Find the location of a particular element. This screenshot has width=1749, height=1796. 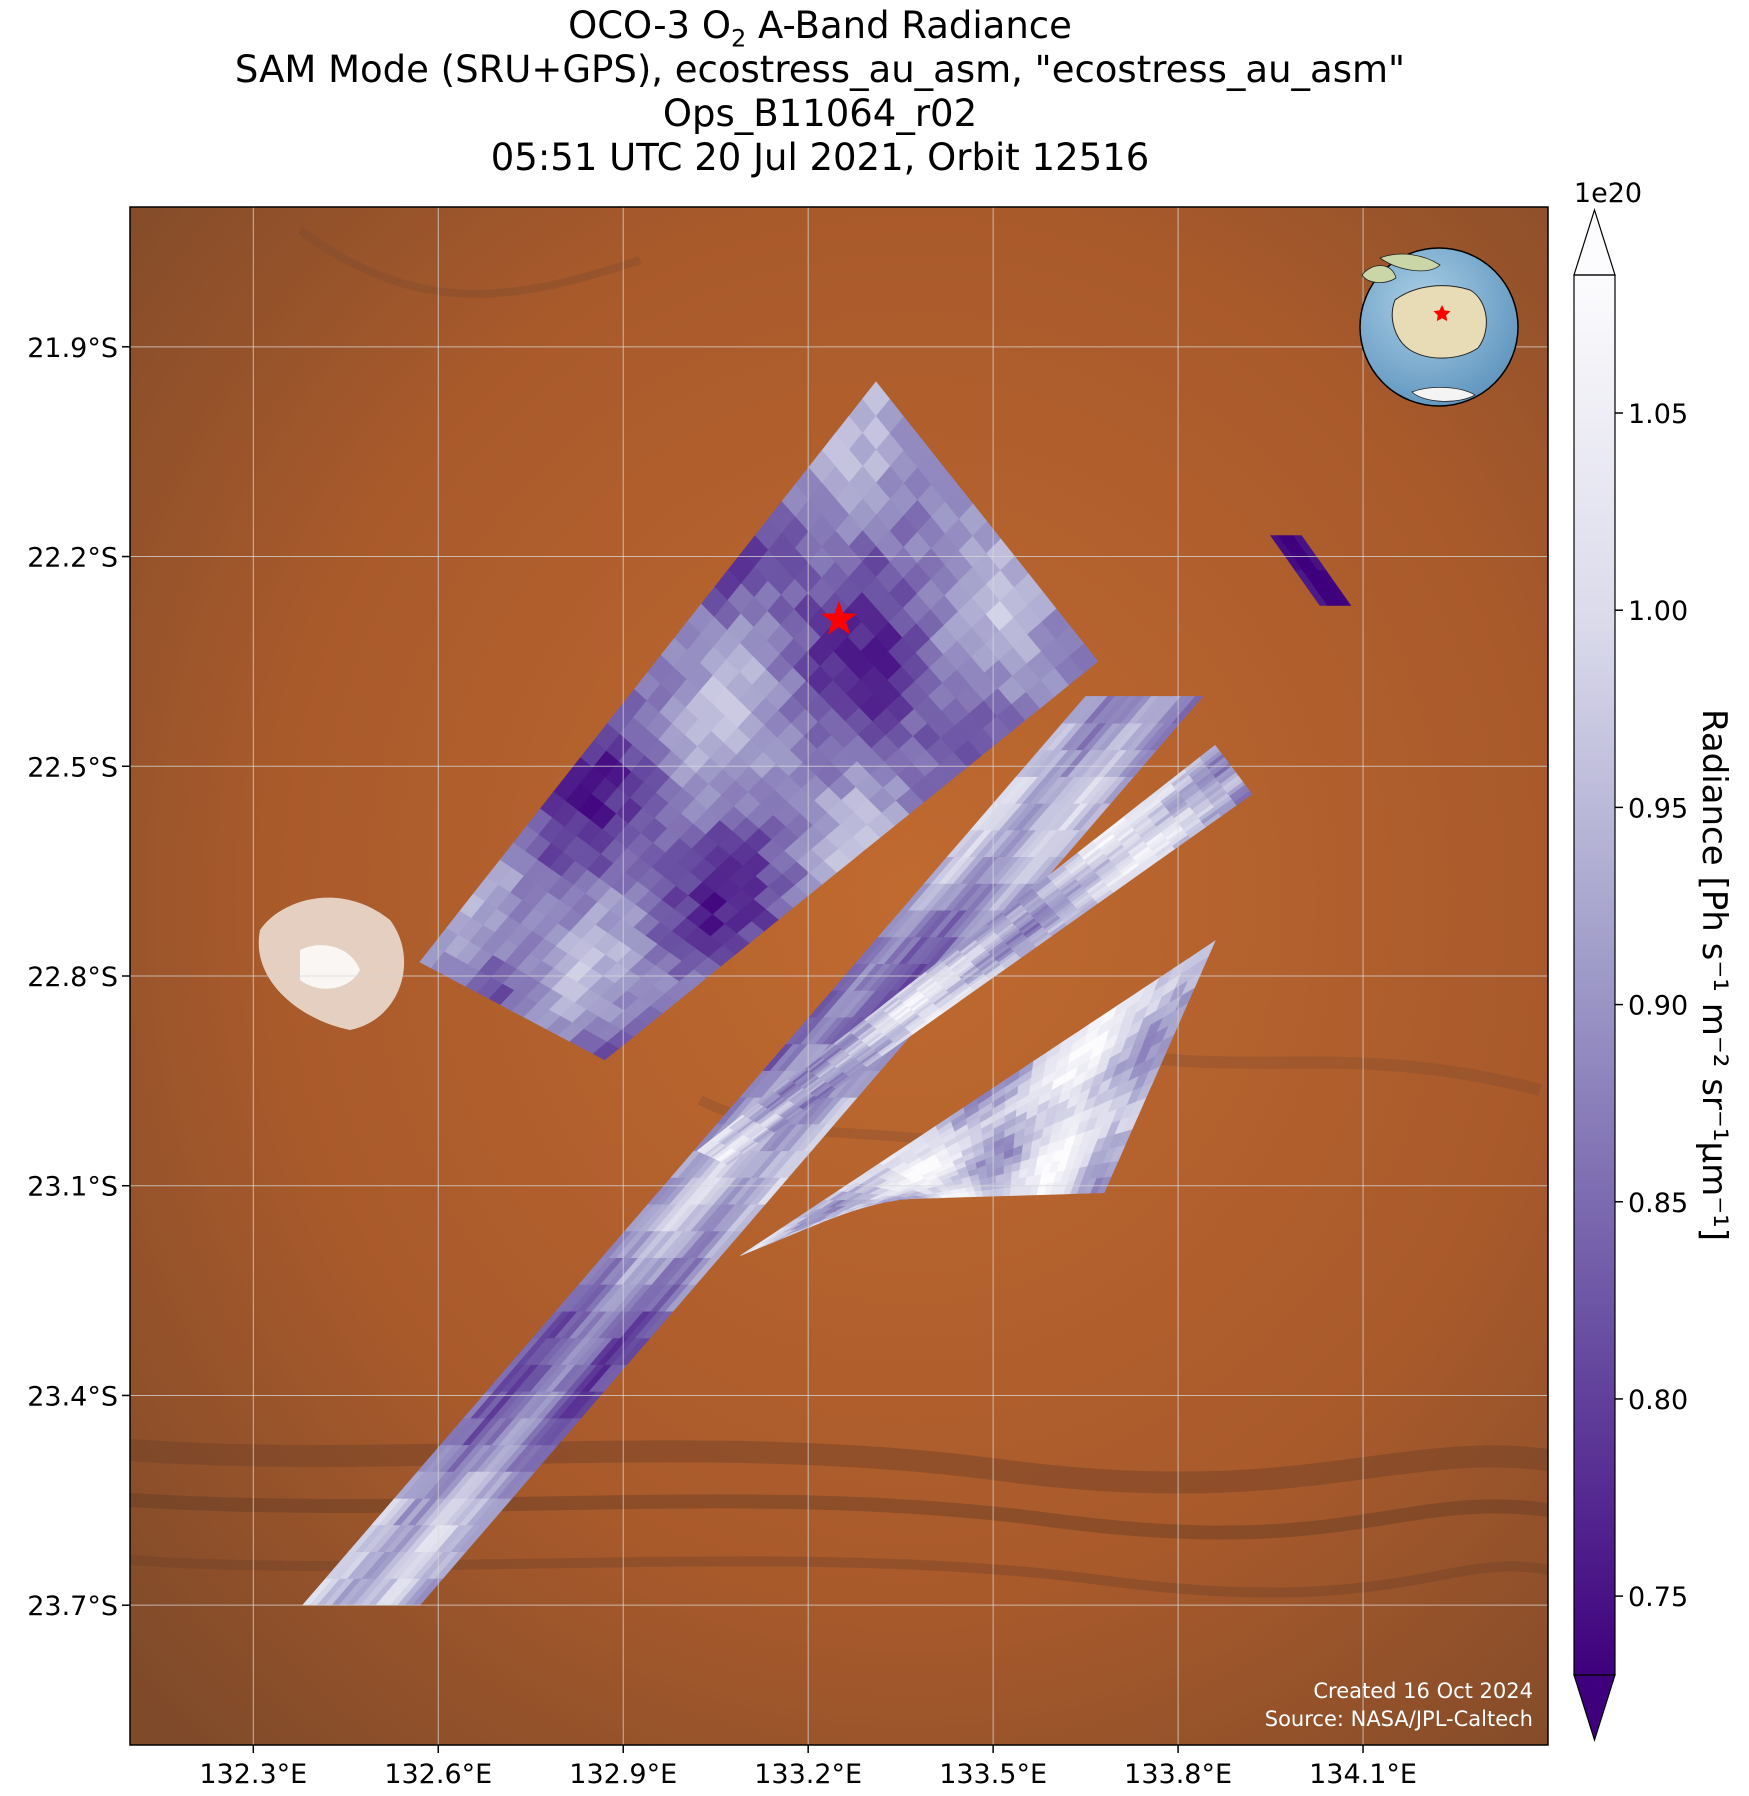

colorbar-multiplier: 1e20 is located at coordinates (1608, 193).